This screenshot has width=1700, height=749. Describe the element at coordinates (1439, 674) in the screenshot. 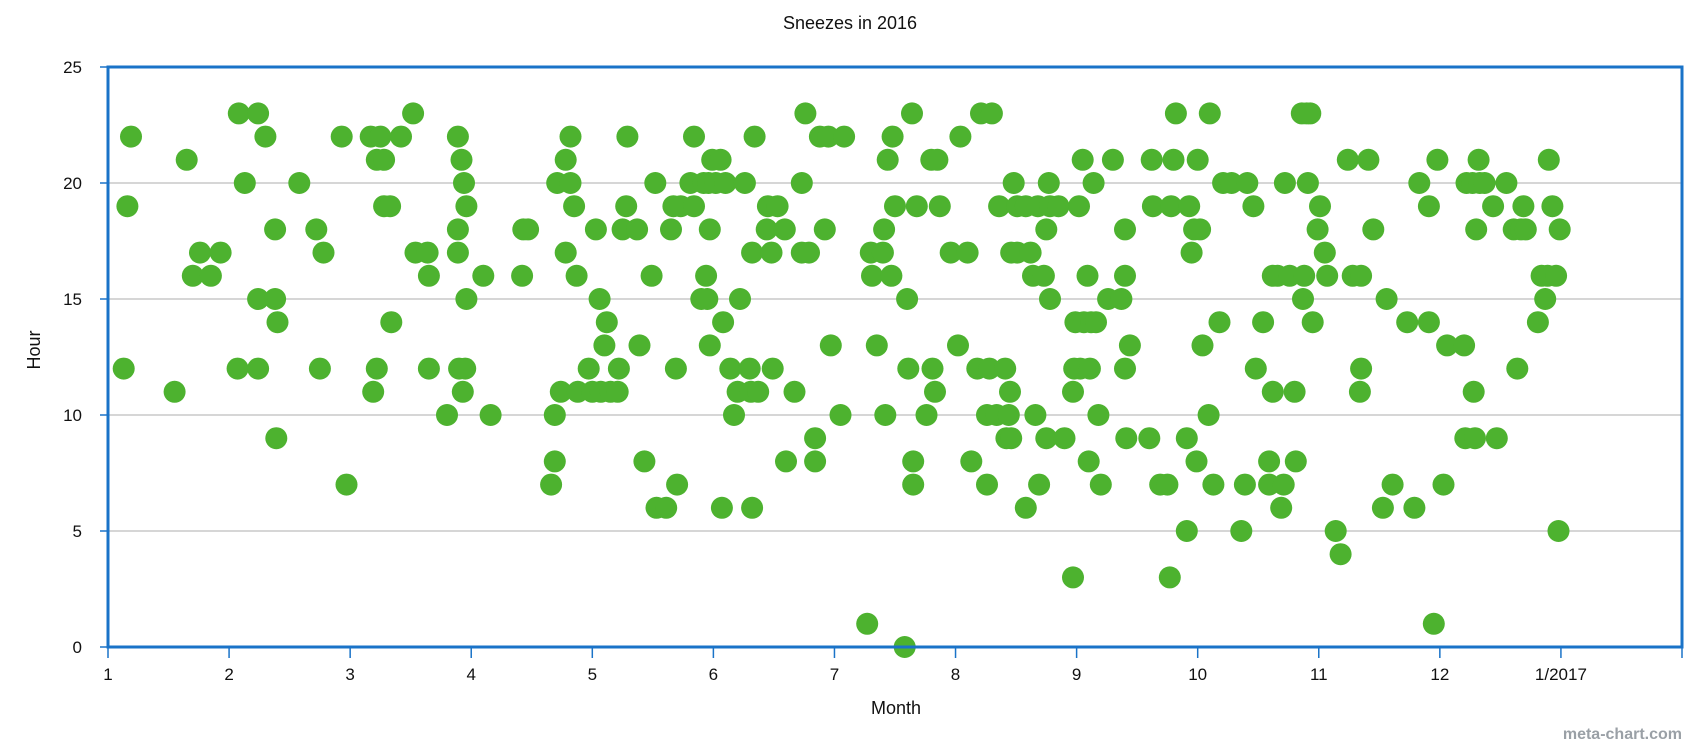

I see `x-tick-label: 12` at that location.